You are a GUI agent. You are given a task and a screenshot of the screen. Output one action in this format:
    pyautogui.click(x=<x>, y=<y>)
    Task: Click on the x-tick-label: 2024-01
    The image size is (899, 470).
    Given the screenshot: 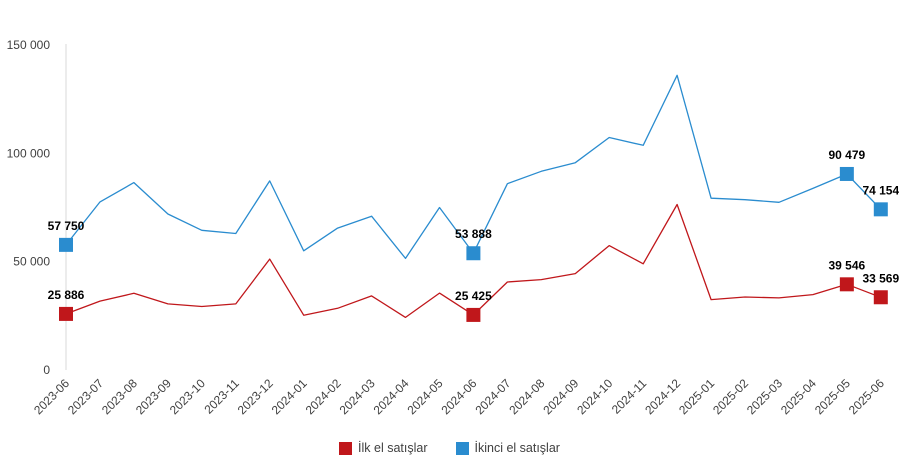 What is the action you would take?
    pyautogui.click(x=289, y=396)
    